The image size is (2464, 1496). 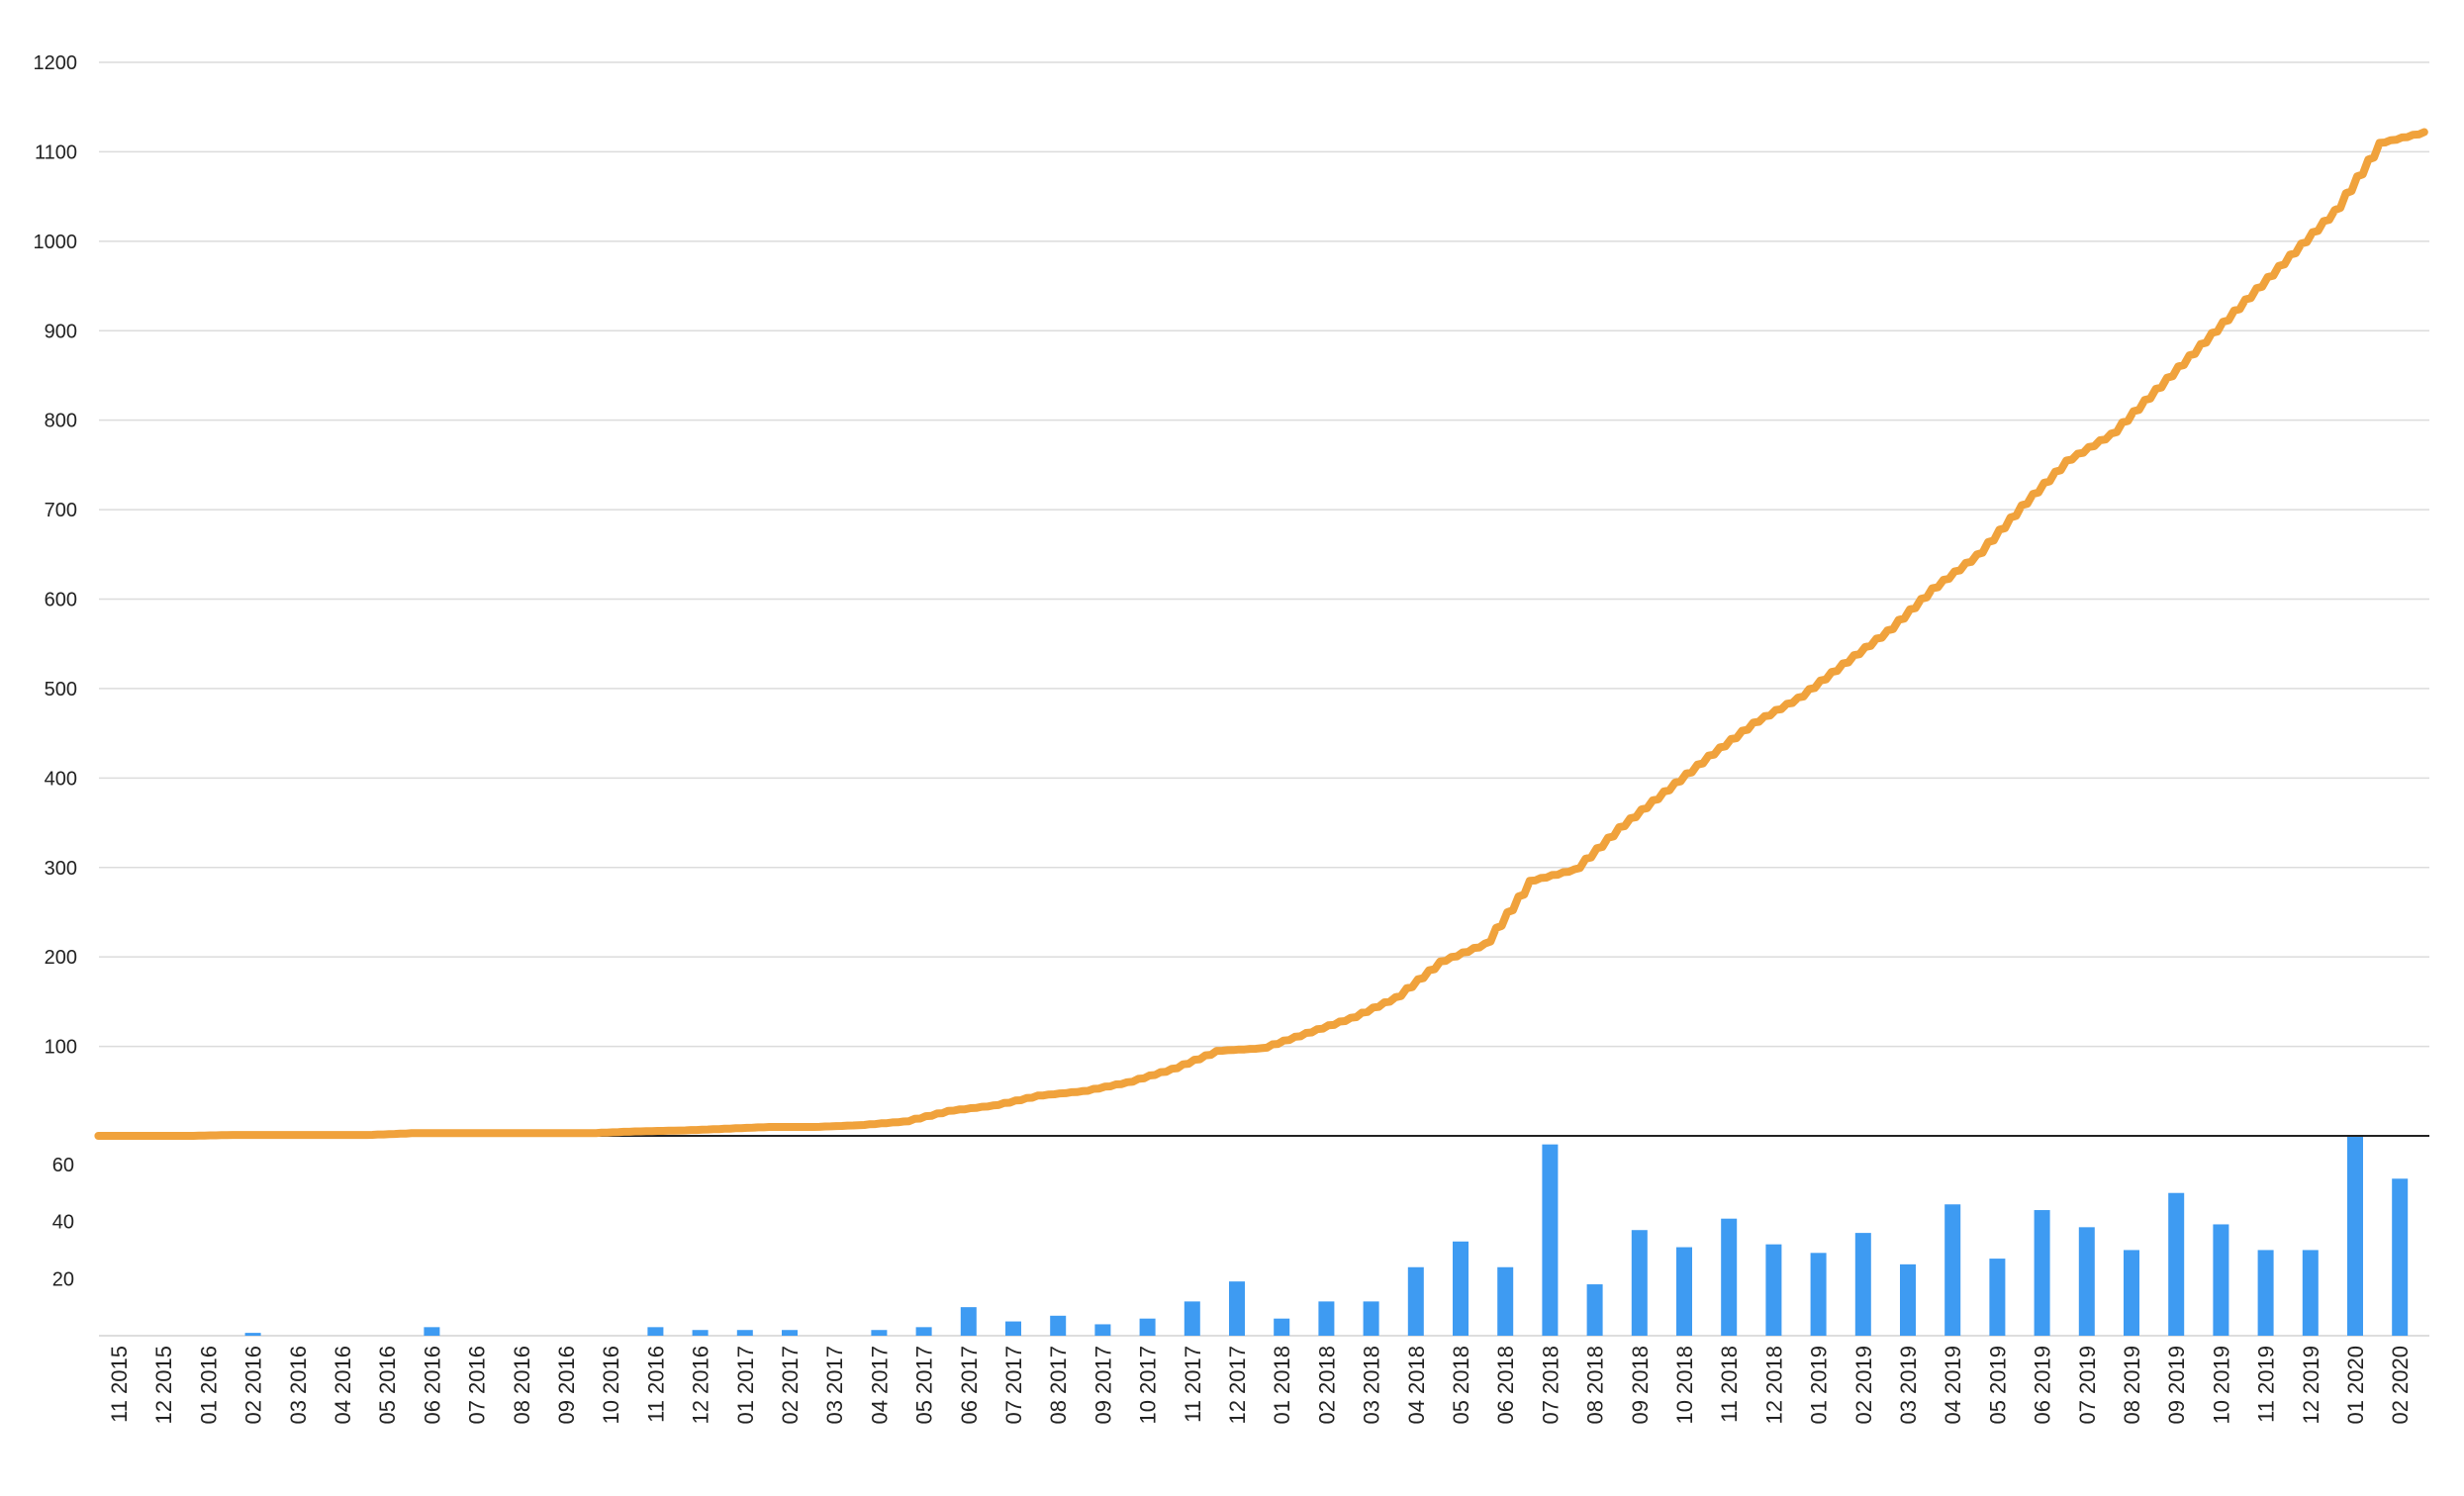 I want to click on y-tick-label: 1100, so click(x=56, y=152).